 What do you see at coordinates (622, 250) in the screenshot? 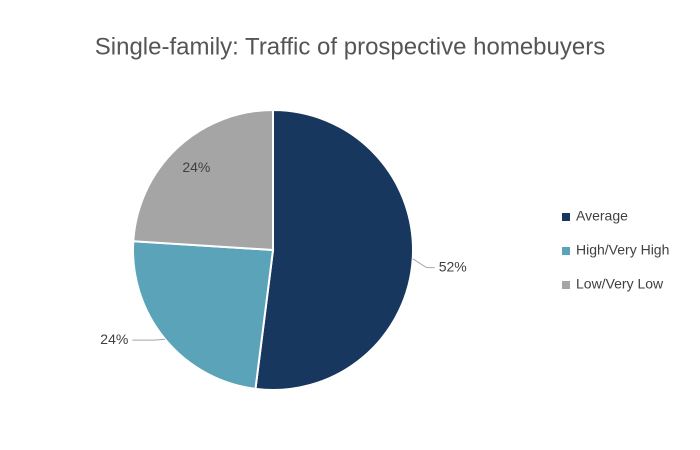
I see `legend-label: High/Very High` at bounding box center [622, 250].